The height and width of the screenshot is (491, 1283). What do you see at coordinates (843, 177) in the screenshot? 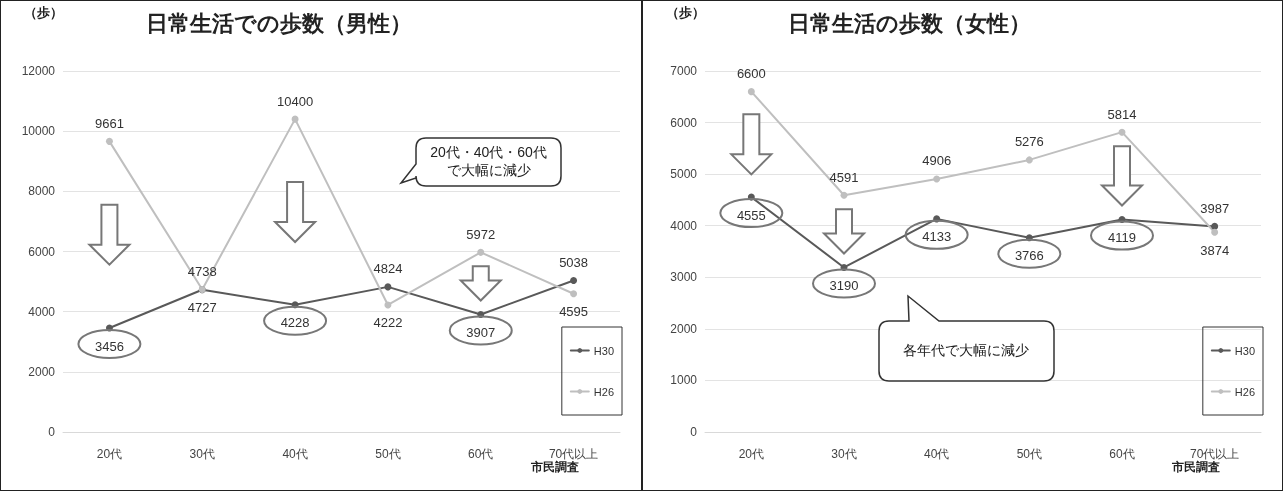
I see `data-label: 4591` at bounding box center [843, 177].